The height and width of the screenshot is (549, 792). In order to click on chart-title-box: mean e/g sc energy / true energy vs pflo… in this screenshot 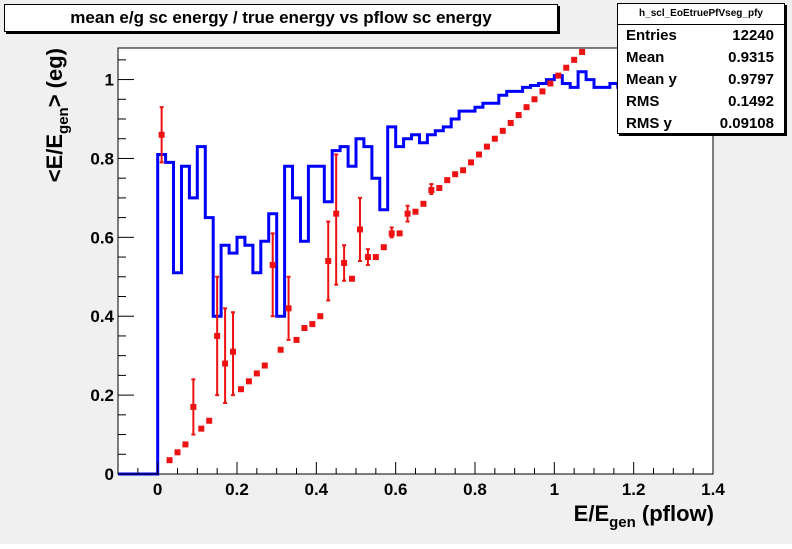, I will do `click(281, 18)`.